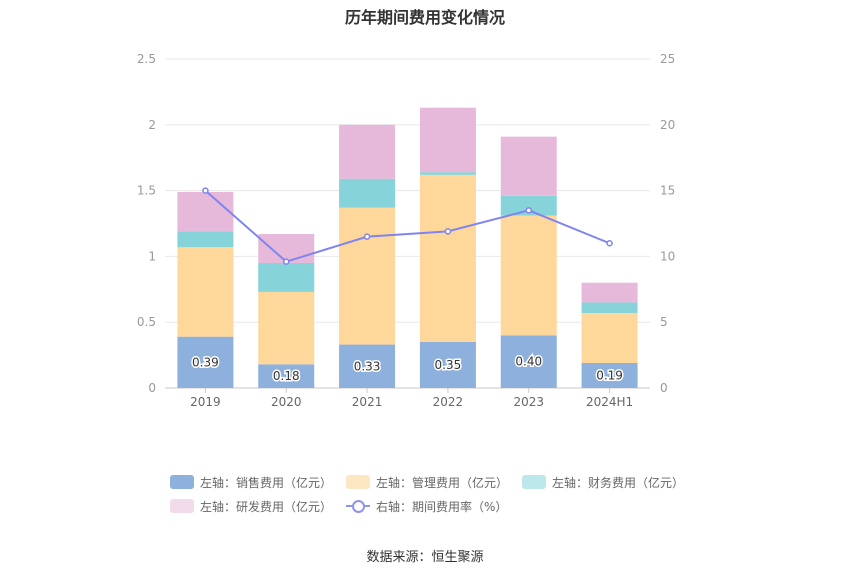 Image resolution: width=850 pixels, height=575 pixels. I want to click on bar-value-label: 0.39, so click(205, 362).